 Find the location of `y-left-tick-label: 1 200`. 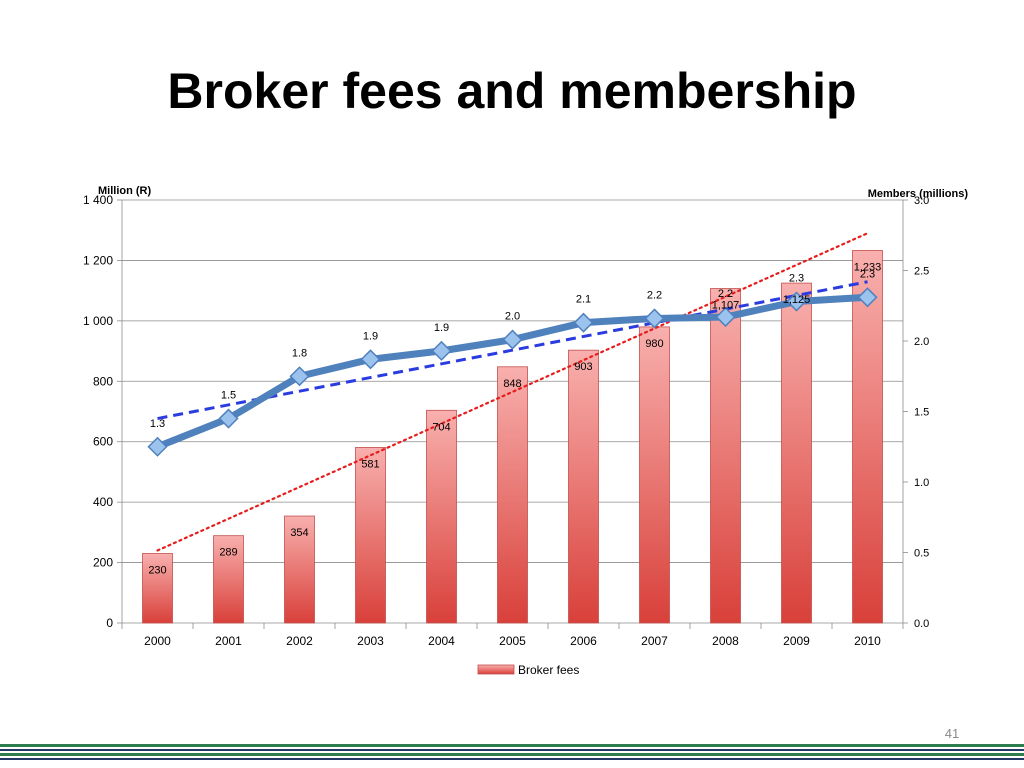

y-left-tick-label: 1 200 is located at coordinates (98, 260).